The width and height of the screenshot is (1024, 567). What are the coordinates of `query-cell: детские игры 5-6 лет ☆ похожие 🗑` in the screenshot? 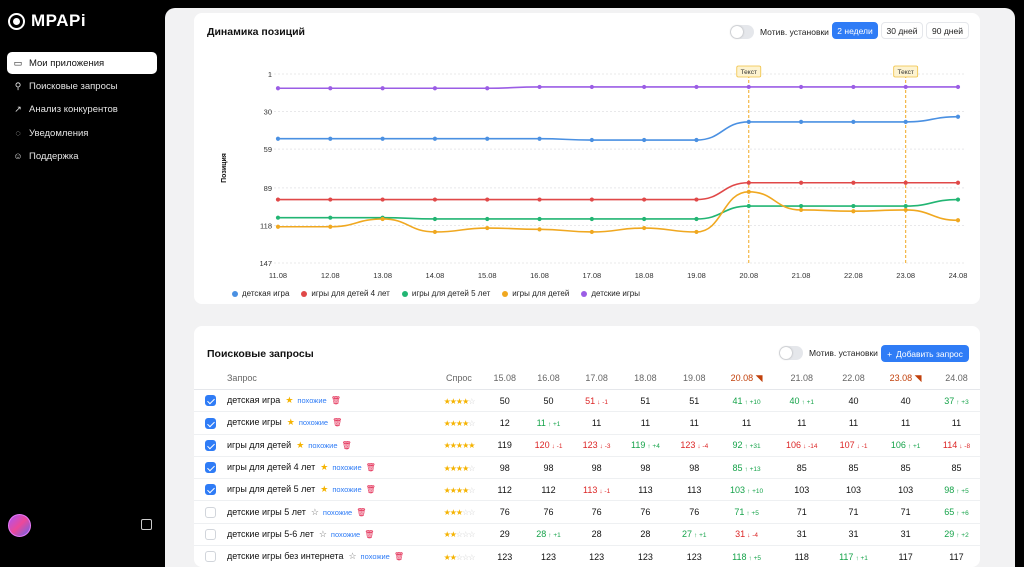 It's located at (329, 535).